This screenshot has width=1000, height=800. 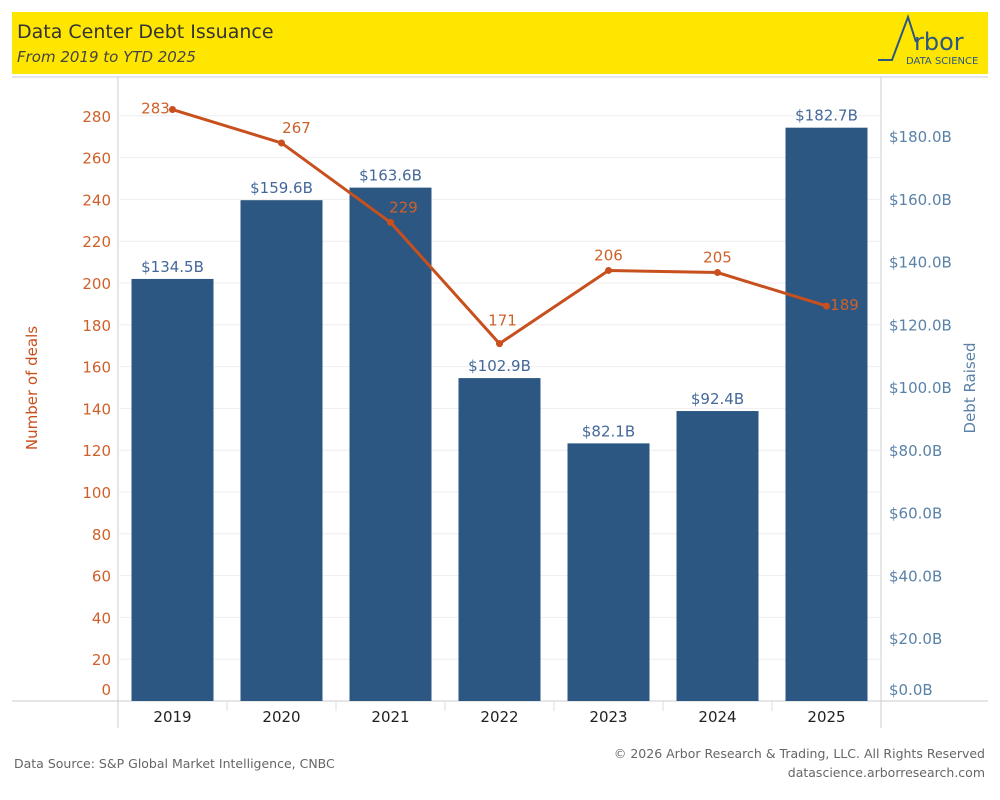 I want to click on left-tick-label: 20, so click(x=101, y=660).